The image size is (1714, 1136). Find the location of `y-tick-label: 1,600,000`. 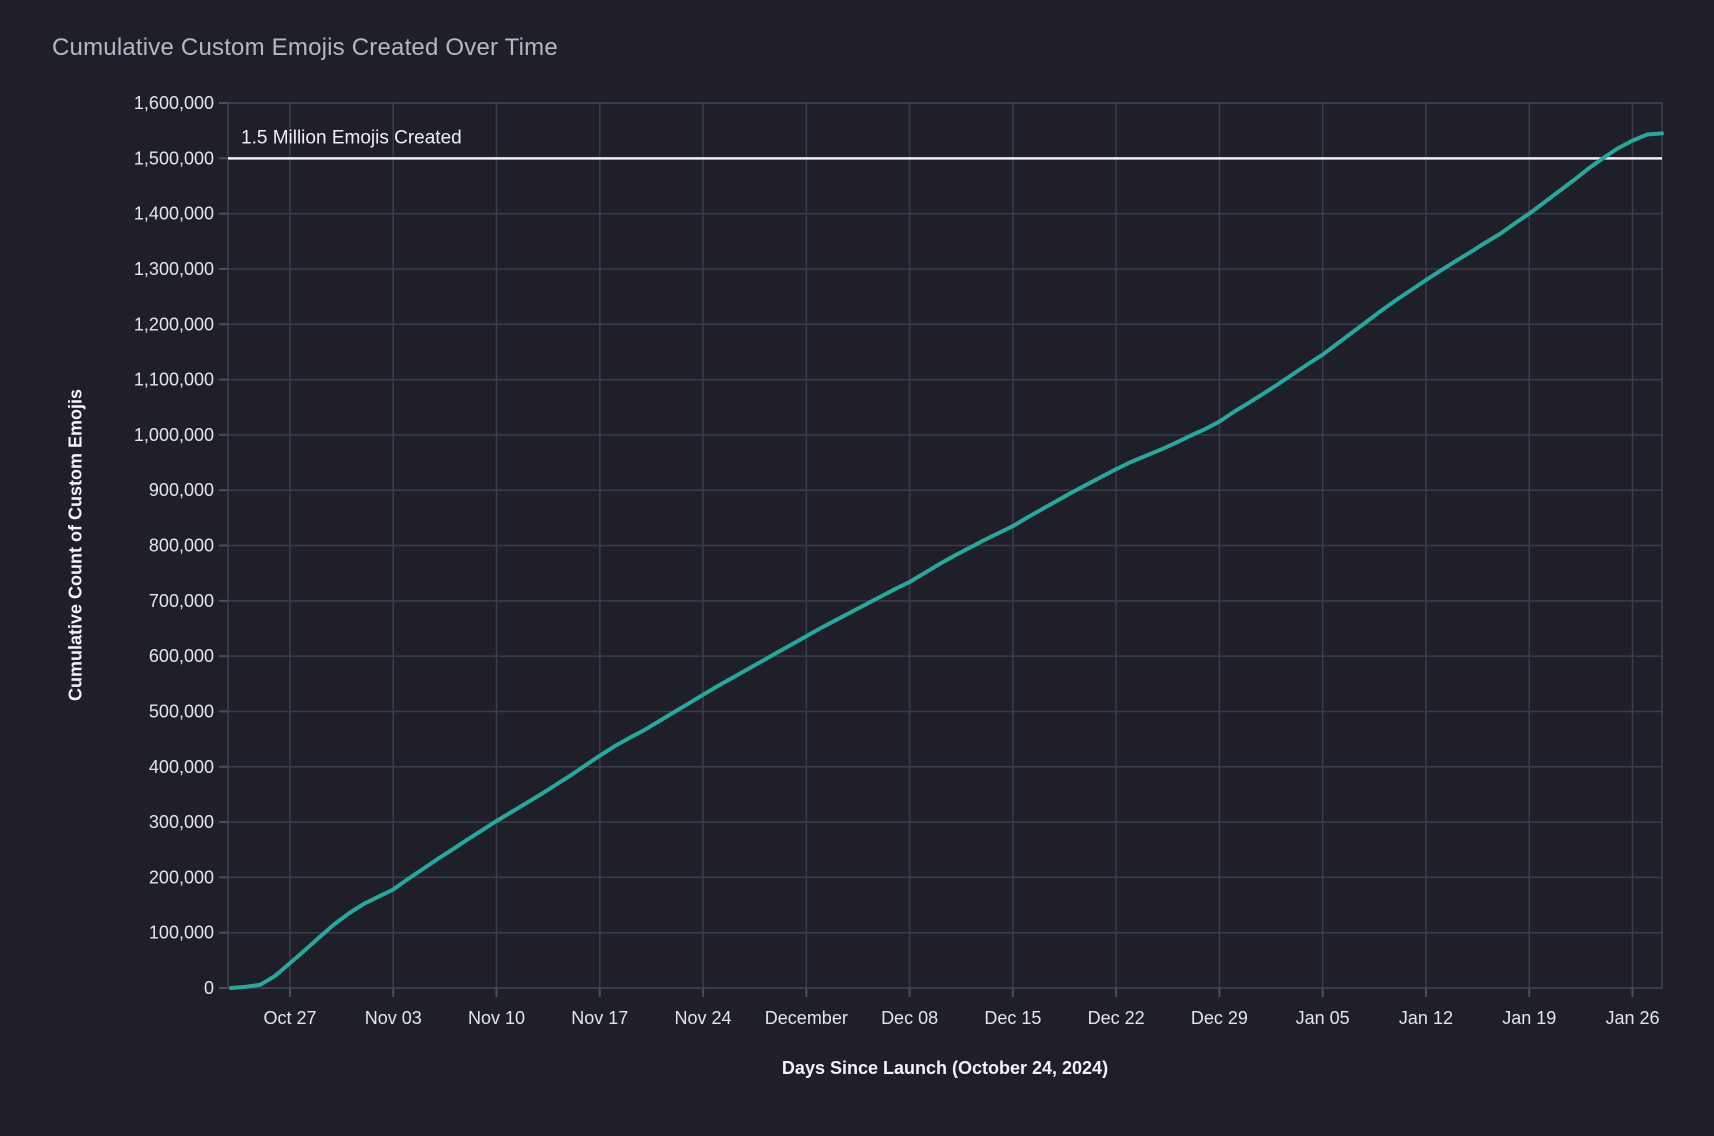

y-tick-label: 1,600,000 is located at coordinates (174, 103).